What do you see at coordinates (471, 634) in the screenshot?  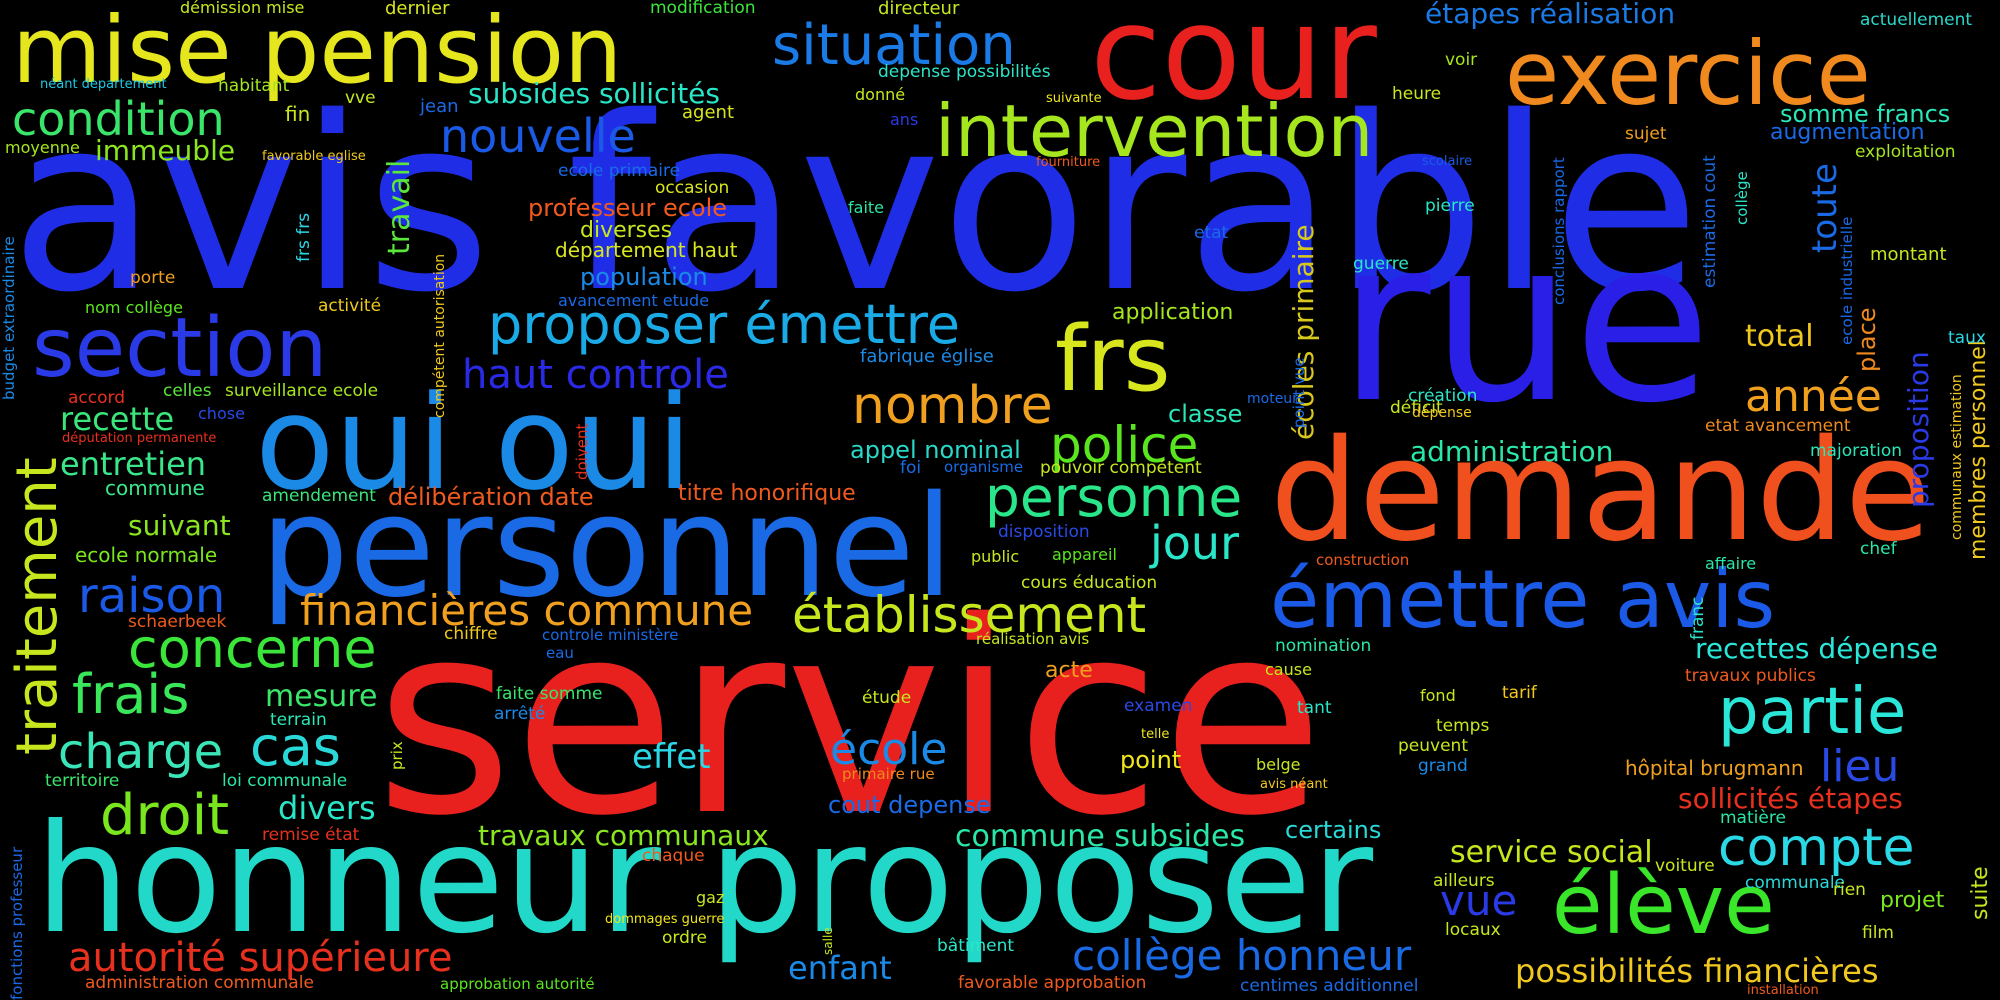 I see `word: chiffre` at bounding box center [471, 634].